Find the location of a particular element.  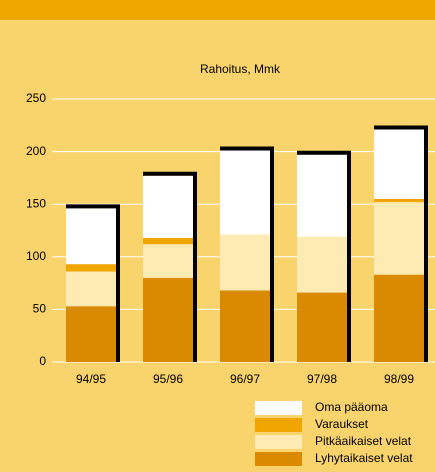

x-tick-label: 96/97 is located at coordinates (245, 379).